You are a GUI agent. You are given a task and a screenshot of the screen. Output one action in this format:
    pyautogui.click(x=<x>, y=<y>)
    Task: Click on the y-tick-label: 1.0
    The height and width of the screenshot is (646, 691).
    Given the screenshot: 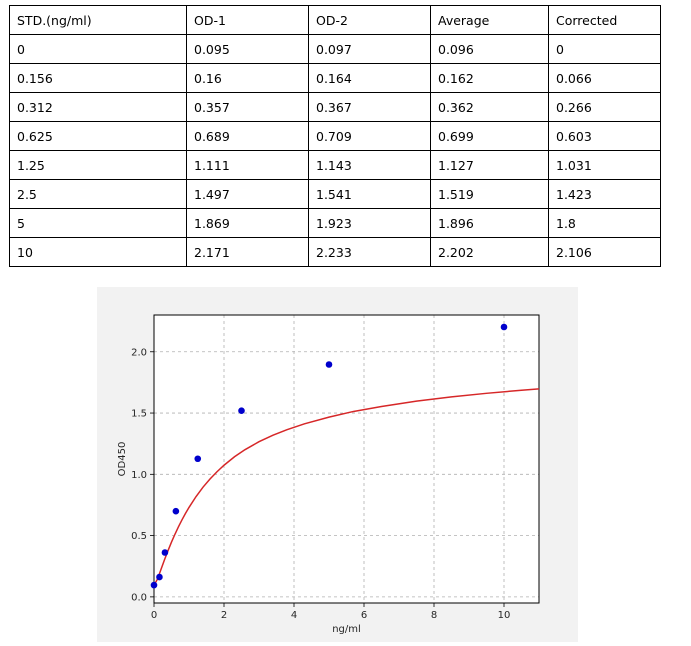 What is the action you would take?
    pyautogui.click(x=139, y=475)
    